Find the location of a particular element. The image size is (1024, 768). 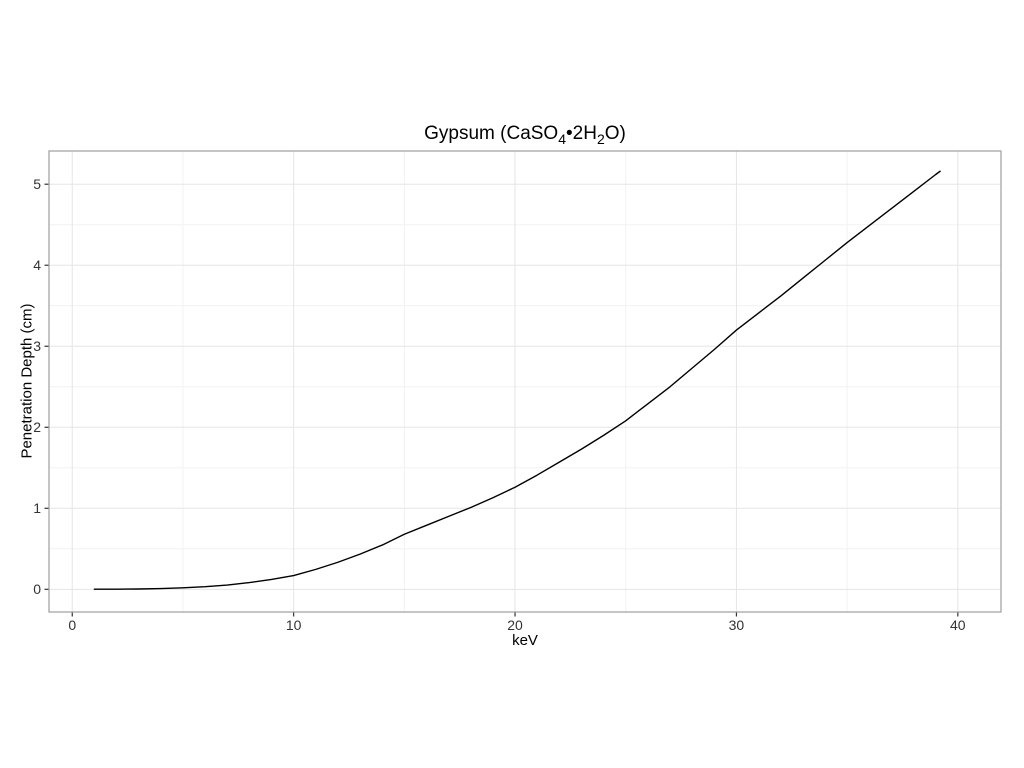

x-tick-label: 30 is located at coordinates (736, 625).